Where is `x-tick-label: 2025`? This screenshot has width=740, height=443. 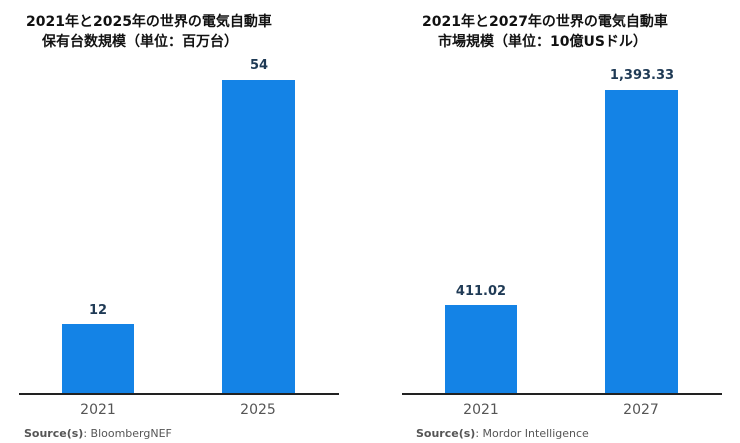 x-tick-label: 2025 is located at coordinates (258, 410).